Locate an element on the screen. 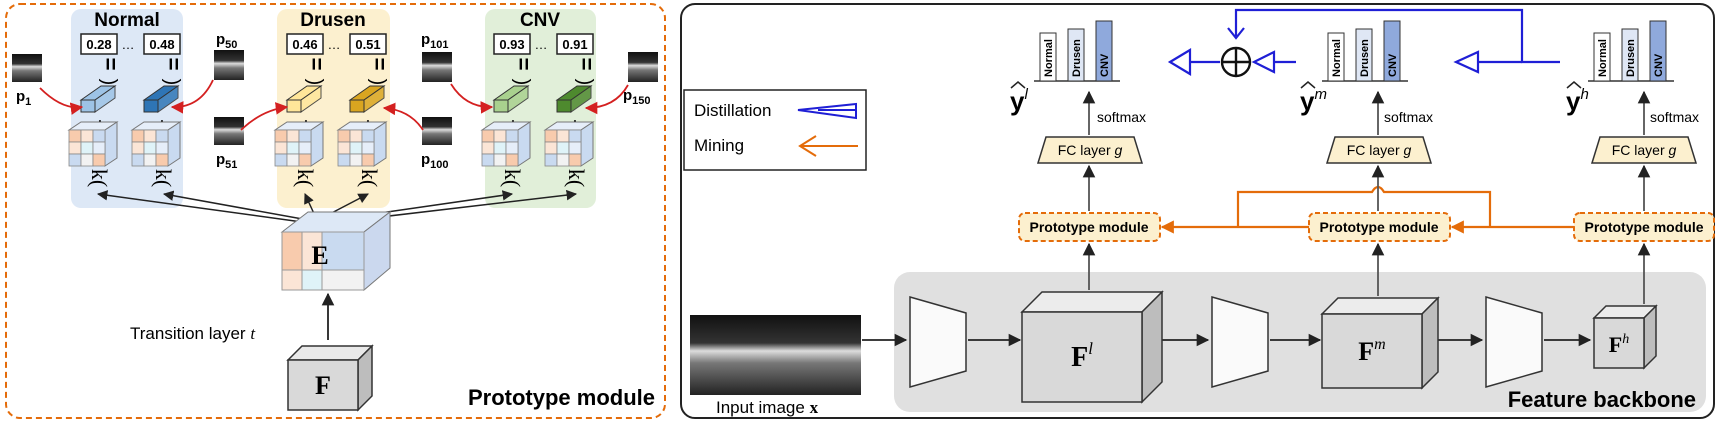 This screenshot has width=1721, height=425. class-normal-title: Normal is located at coordinates (126, 20).